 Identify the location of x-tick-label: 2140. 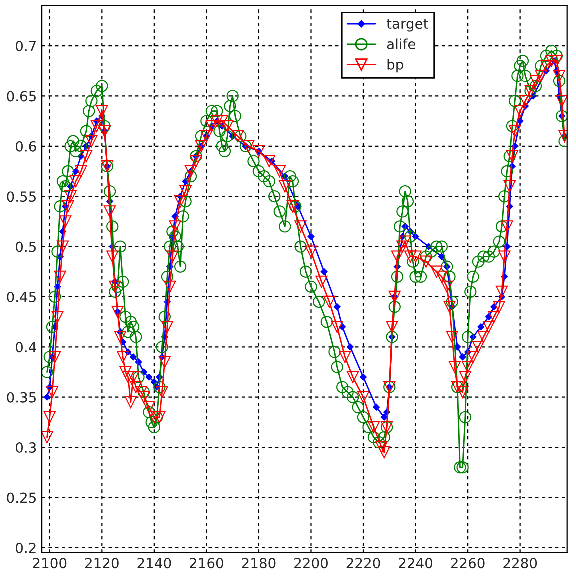
(155, 563).